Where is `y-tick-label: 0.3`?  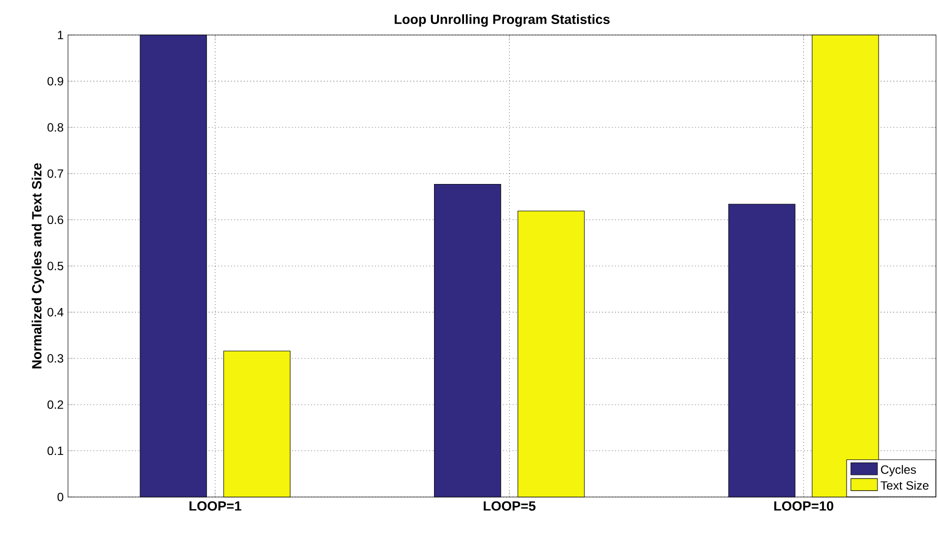
y-tick-label: 0.3 is located at coordinates (56, 358).